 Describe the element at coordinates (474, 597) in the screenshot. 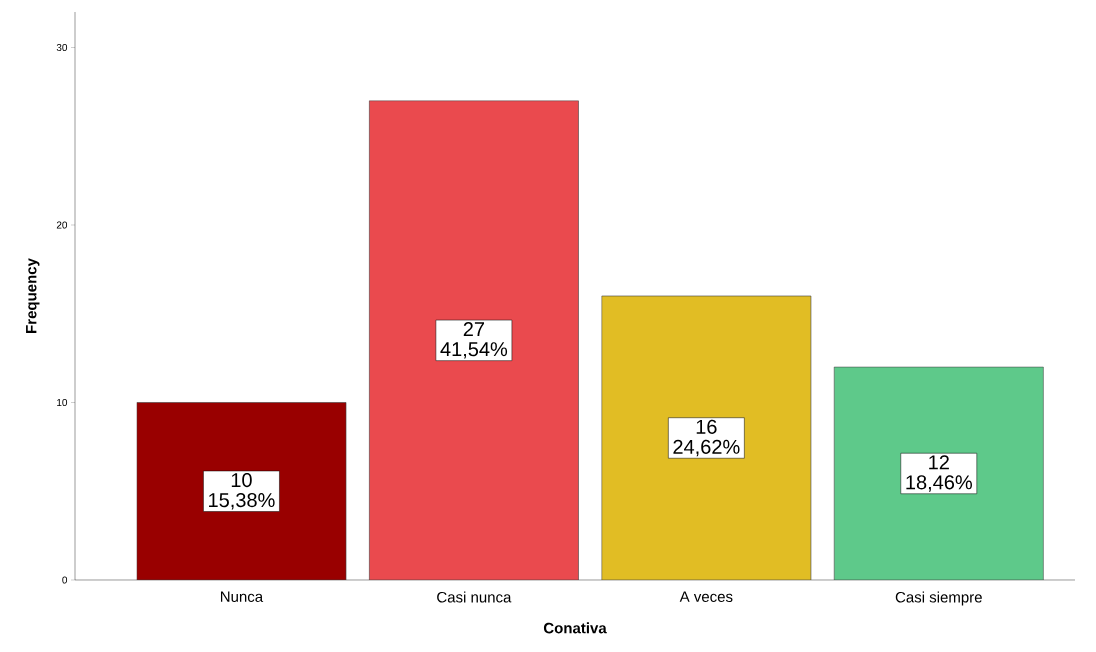

I see `x-tick-label: Casi nunca` at that location.